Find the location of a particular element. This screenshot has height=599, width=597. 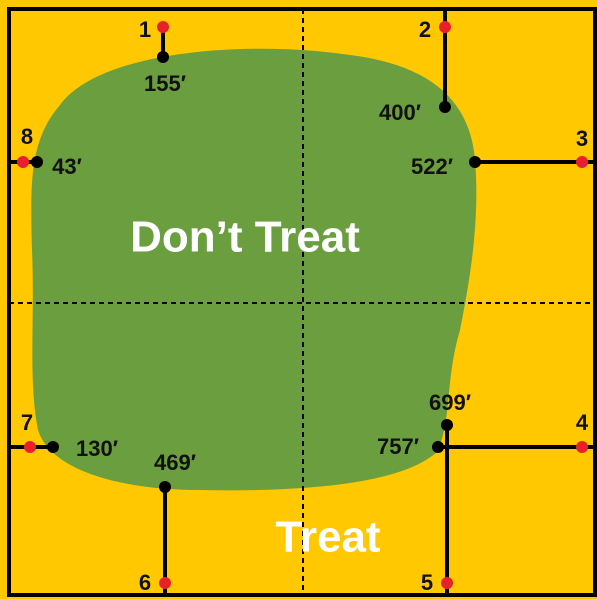

distance-label: 469′ is located at coordinates (175, 462).